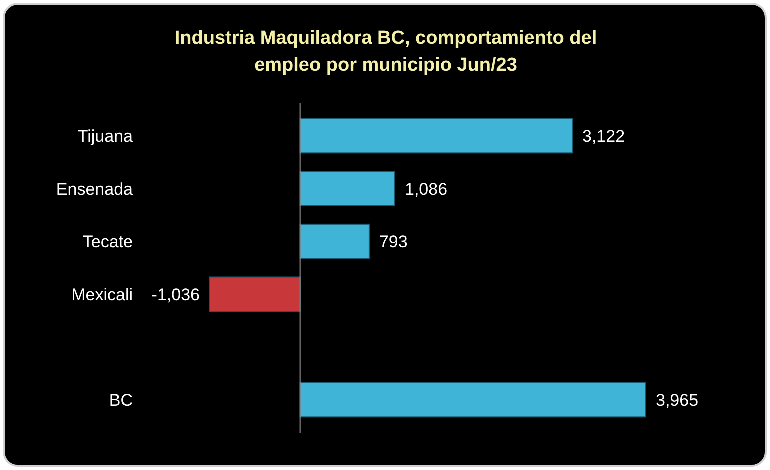 This screenshot has height=470, width=770. Describe the element at coordinates (121, 400) in the screenshot. I see `y-tick-label: BC` at that location.